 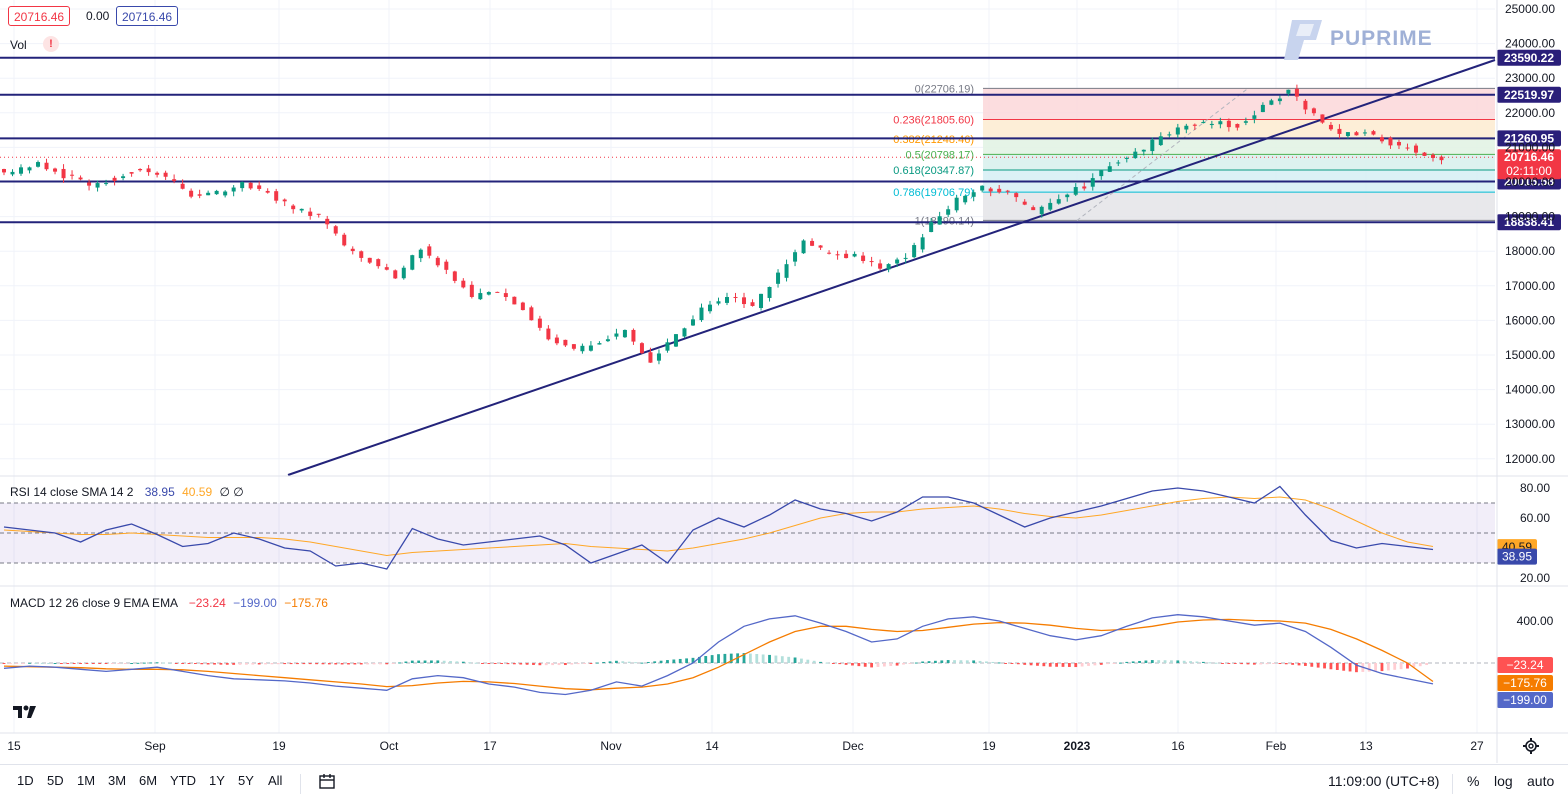 What do you see at coordinates (217, 780) in the screenshot?
I see `timeframe-1y: 1Y` at bounding box center [217, 780].